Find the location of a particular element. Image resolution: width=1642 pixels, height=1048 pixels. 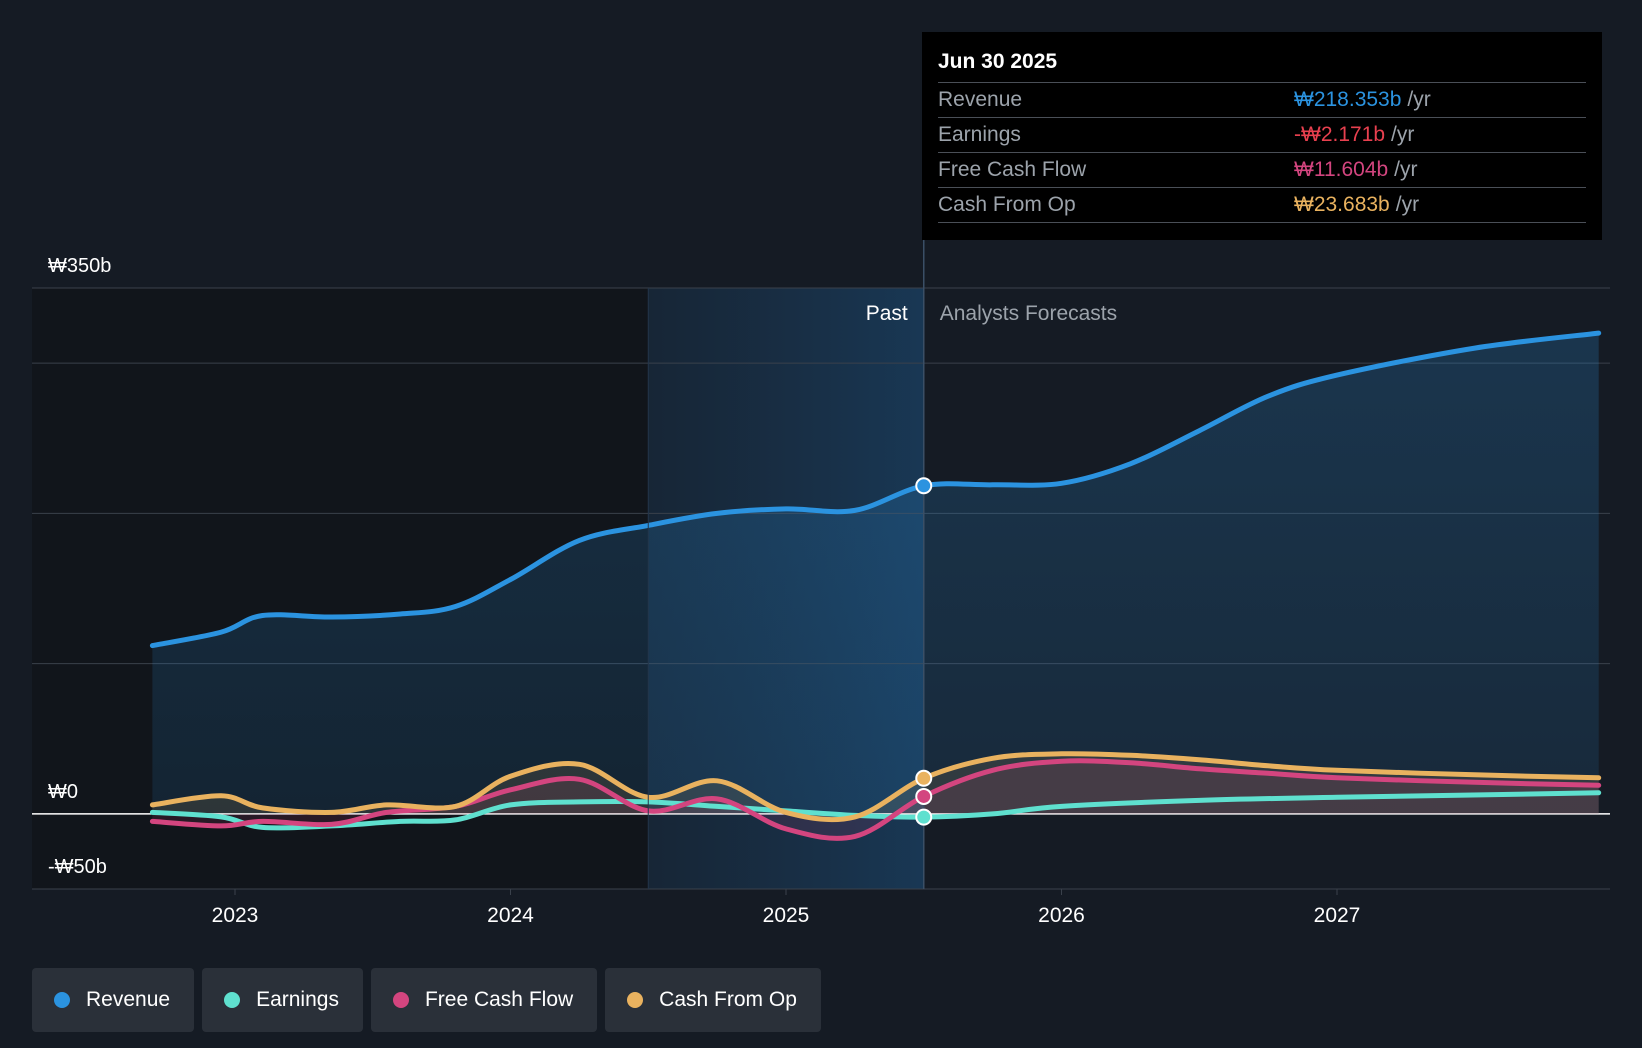

cfo-line is located at coordinates (875, 787).